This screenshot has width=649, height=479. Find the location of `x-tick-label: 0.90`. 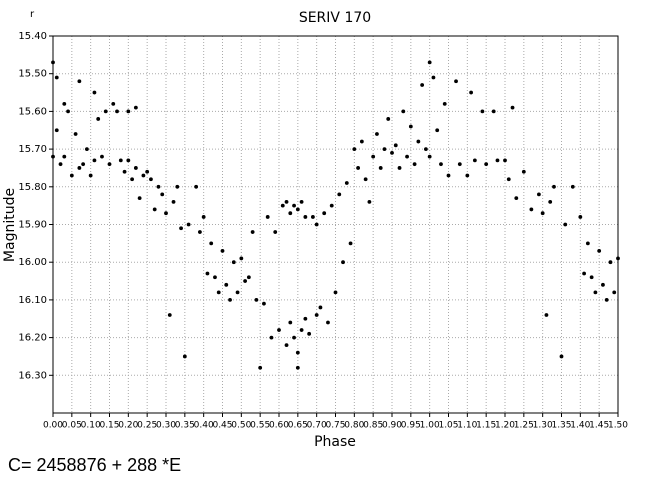

x-tick-label: 0.90 is located at coordinates (392, 426).